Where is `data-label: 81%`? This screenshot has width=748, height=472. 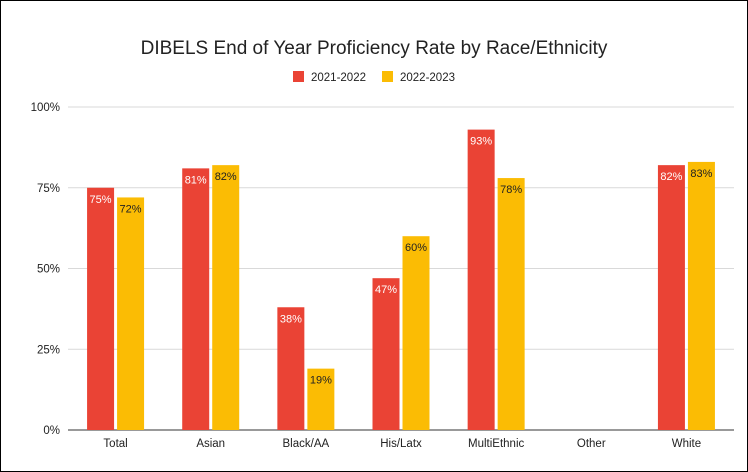 data-label: 81% is located at coordinates (196, 180).